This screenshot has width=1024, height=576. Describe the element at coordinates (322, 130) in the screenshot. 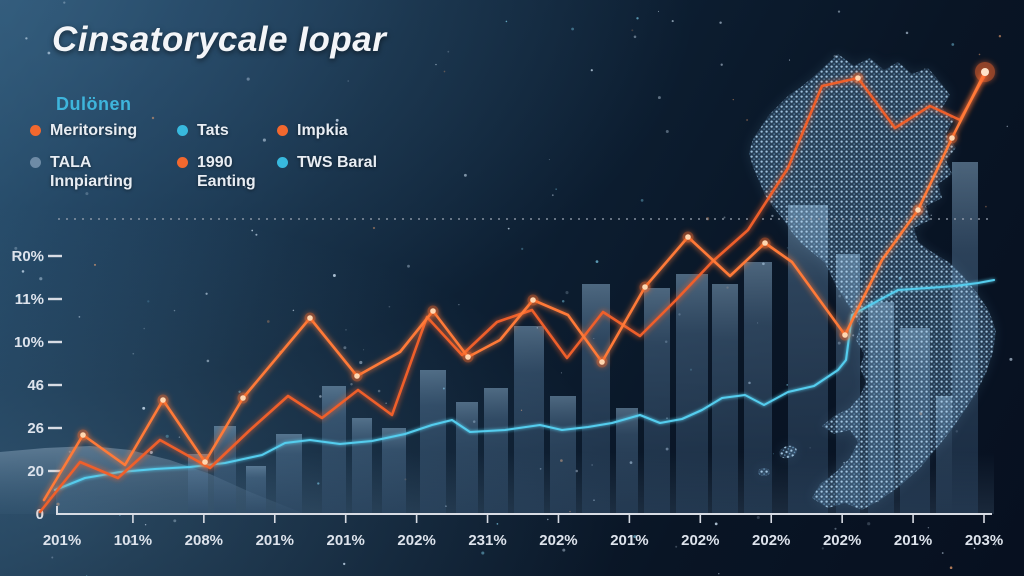

I see `legend-label: Impkia` at that location.